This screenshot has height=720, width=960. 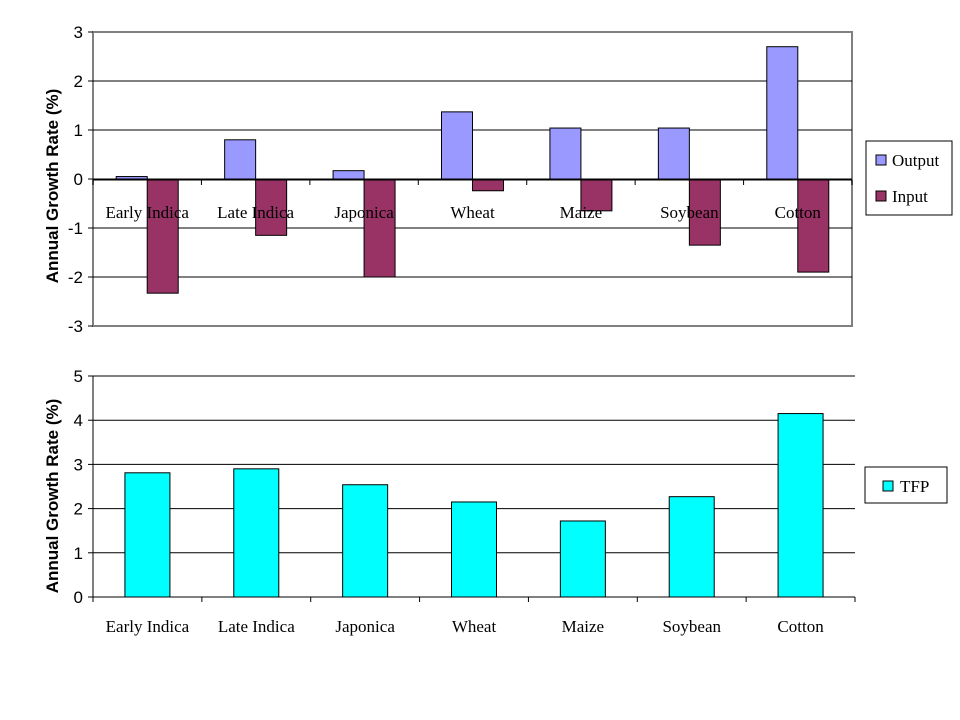 I want to click on legend-swatch-input, so click(x=881, y=196).